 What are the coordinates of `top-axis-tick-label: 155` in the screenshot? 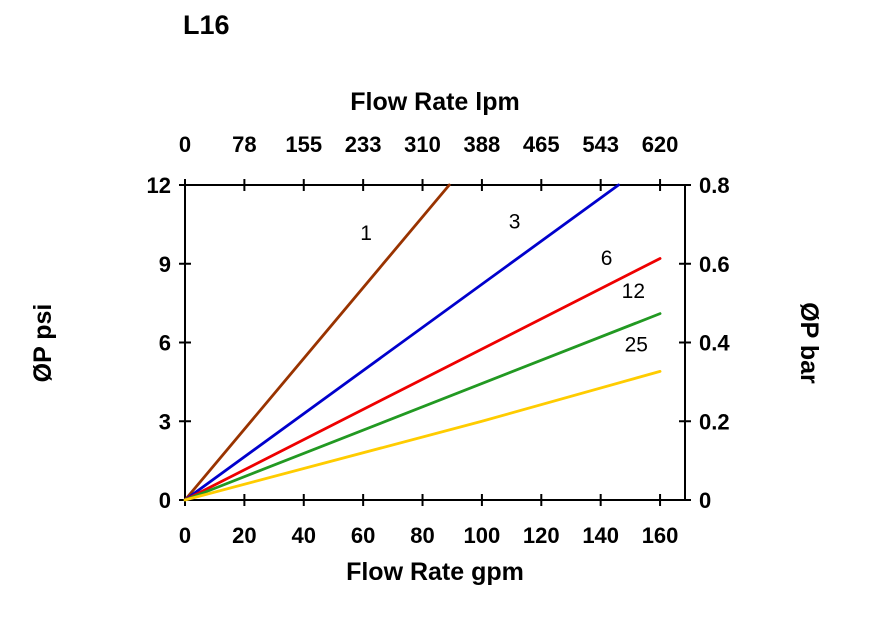 It's located at (303, 144).